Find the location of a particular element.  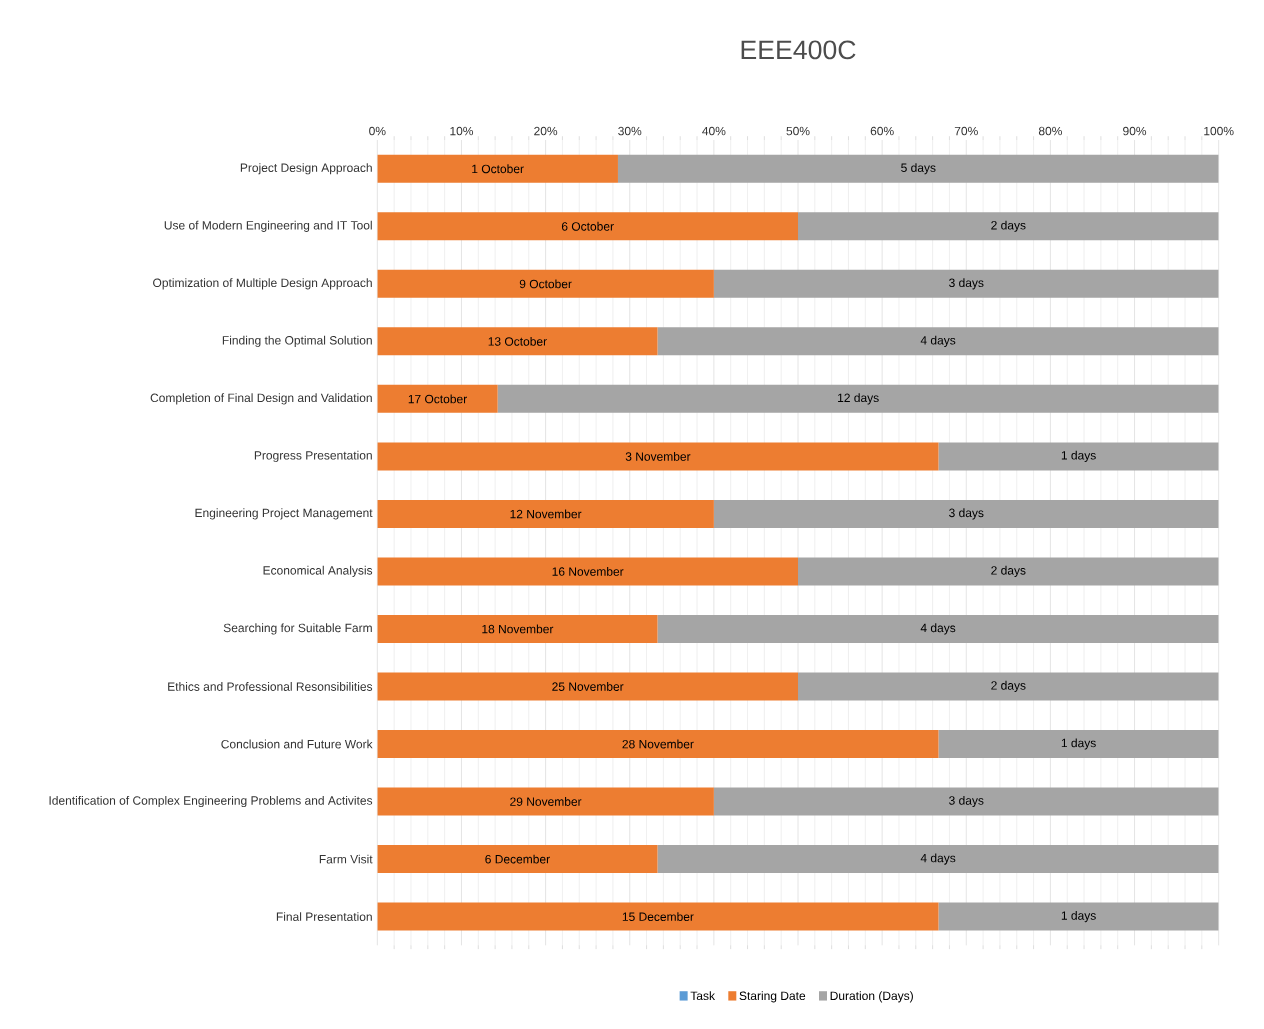

y-tick-label: Project Design Approach is located at coordinates (306, 169).